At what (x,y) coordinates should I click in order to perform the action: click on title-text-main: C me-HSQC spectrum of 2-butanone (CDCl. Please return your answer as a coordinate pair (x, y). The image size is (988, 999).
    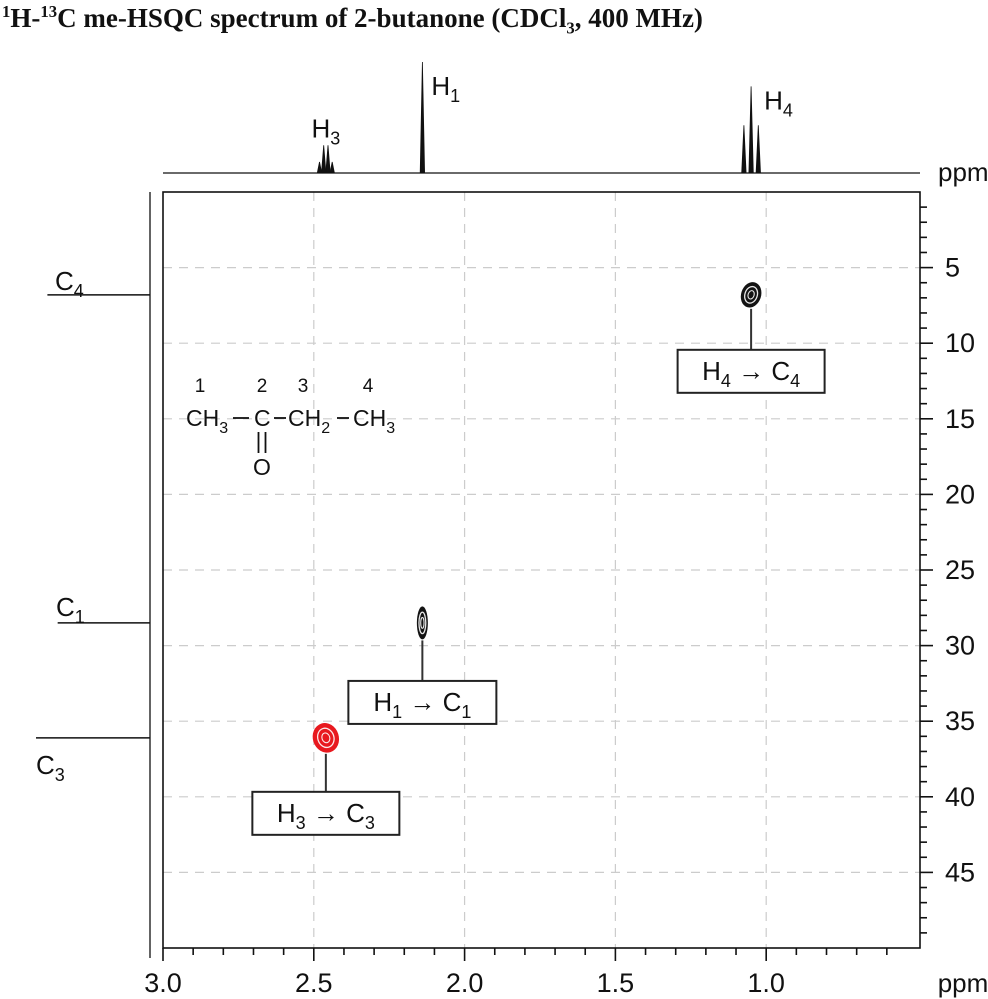
    Looking at the image, I should click on (312, 18).